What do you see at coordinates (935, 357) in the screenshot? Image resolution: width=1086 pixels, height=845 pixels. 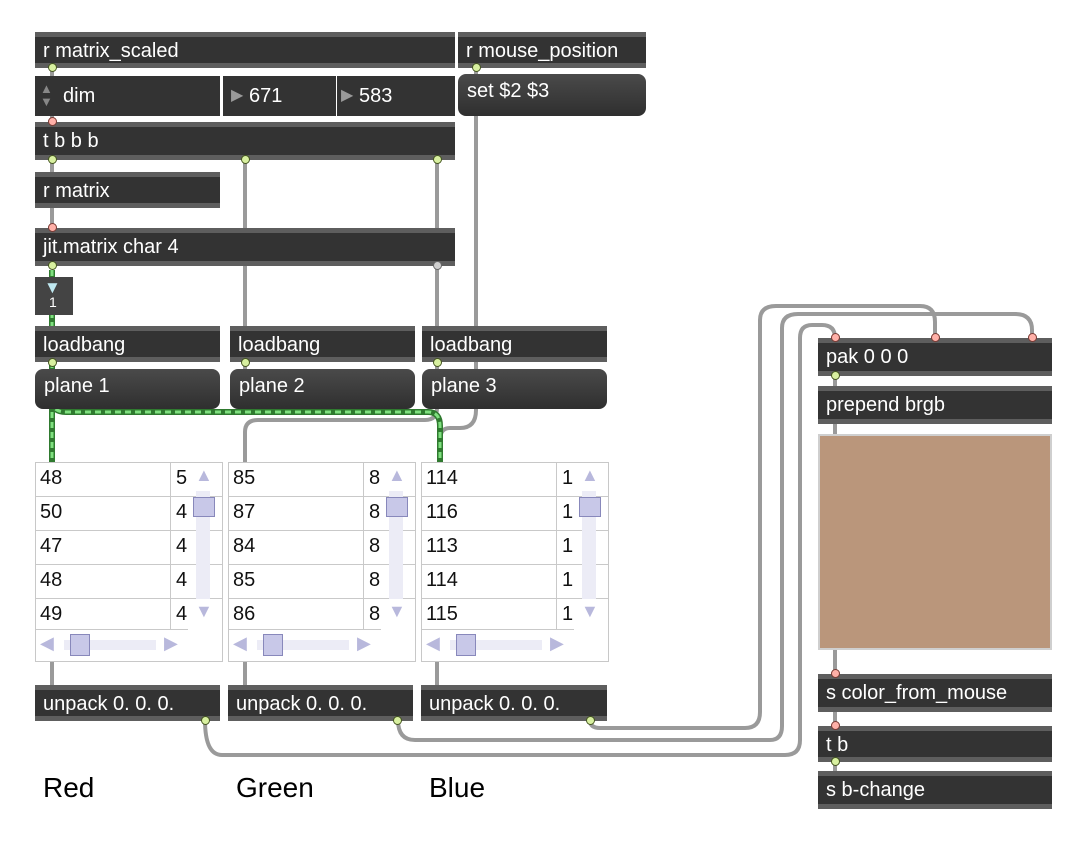 I see `pak-object: pak 0 0 0` at bounding box center [935, 357].